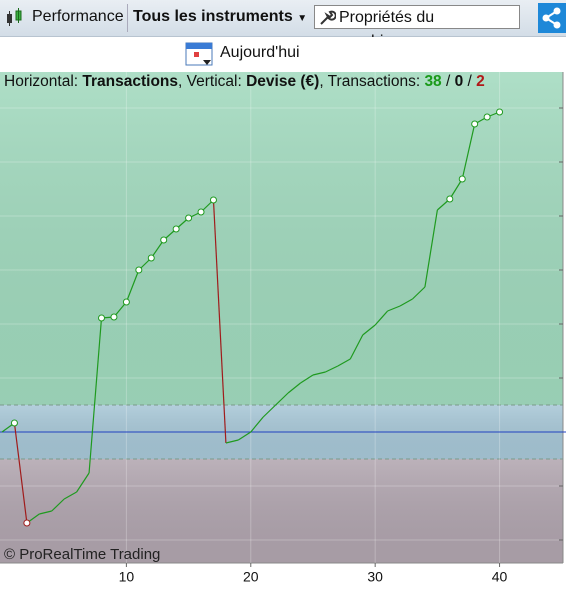 Image resolution: width=566 pixels, height=590 pixels. Describe the element at coordinates (500, 577) in the screenshot. I see `x-tick-label: 40` at that location.